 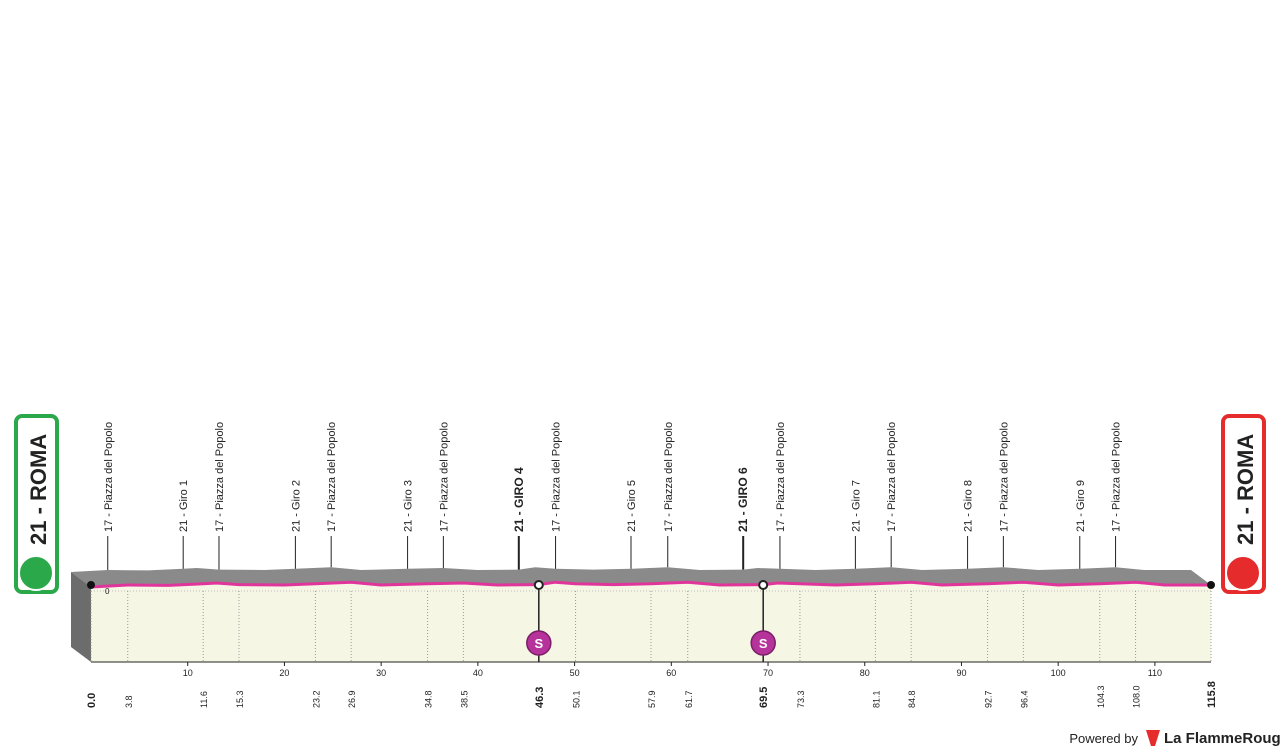 I want to click on waypoint-label: 21 - GIRO 4, so click(x=519, y=499).